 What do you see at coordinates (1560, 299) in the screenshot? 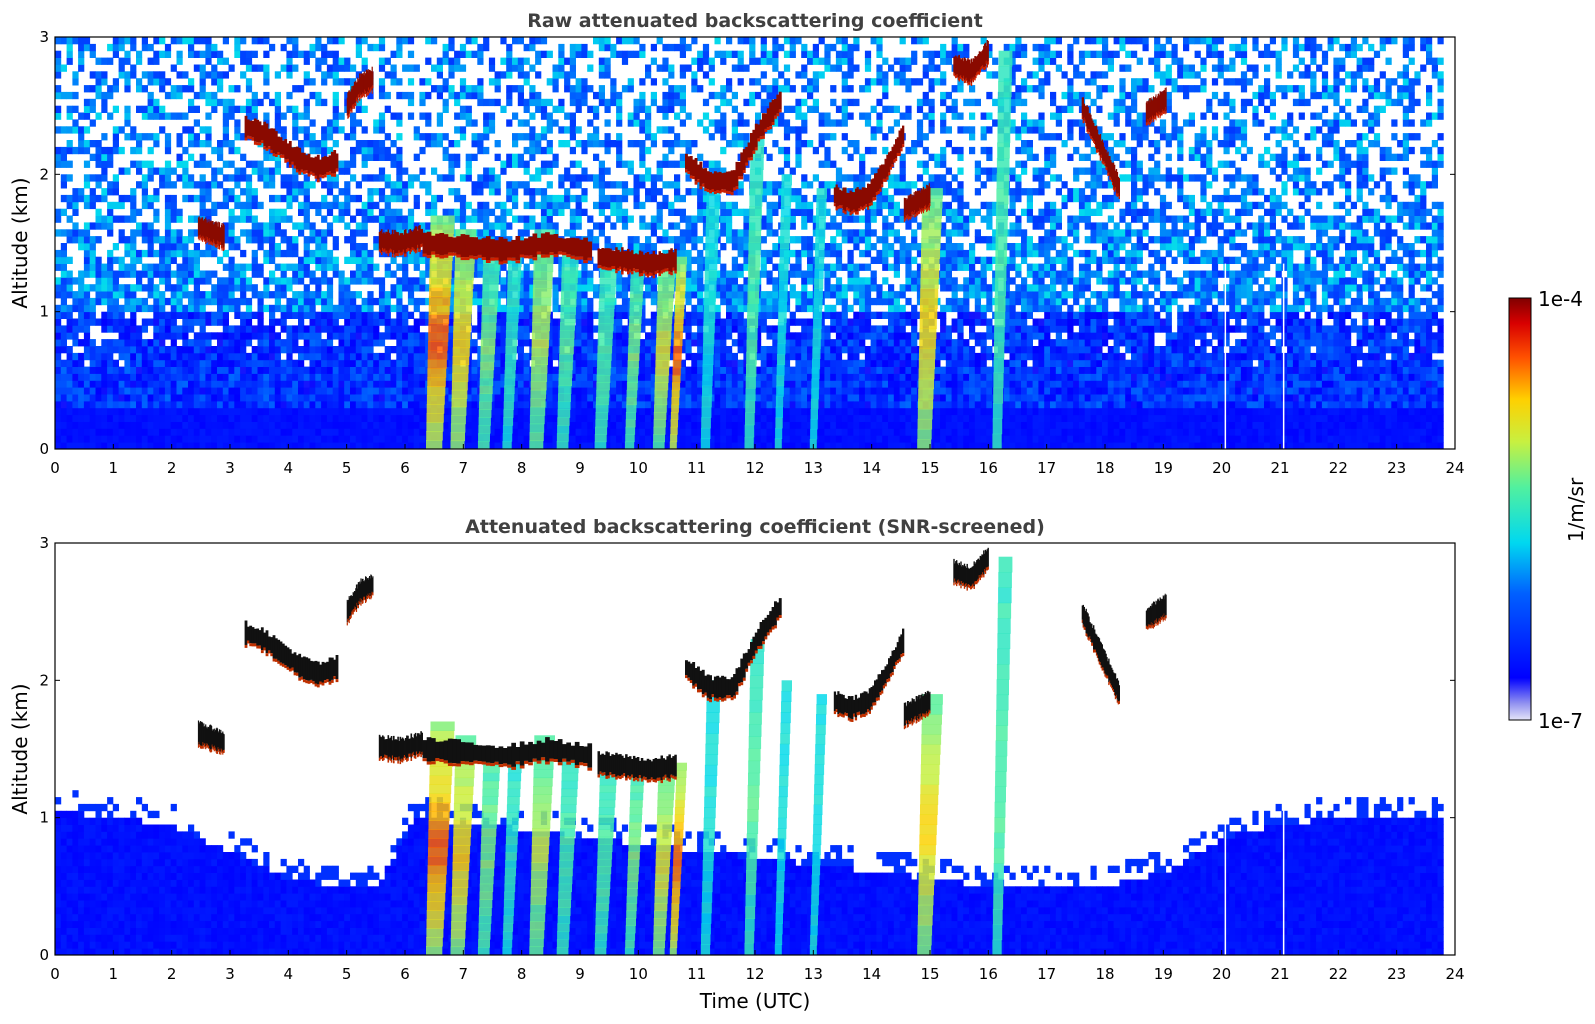
I see `colorbar-max-label: 1e-4` at bounding box center [1560, 299].